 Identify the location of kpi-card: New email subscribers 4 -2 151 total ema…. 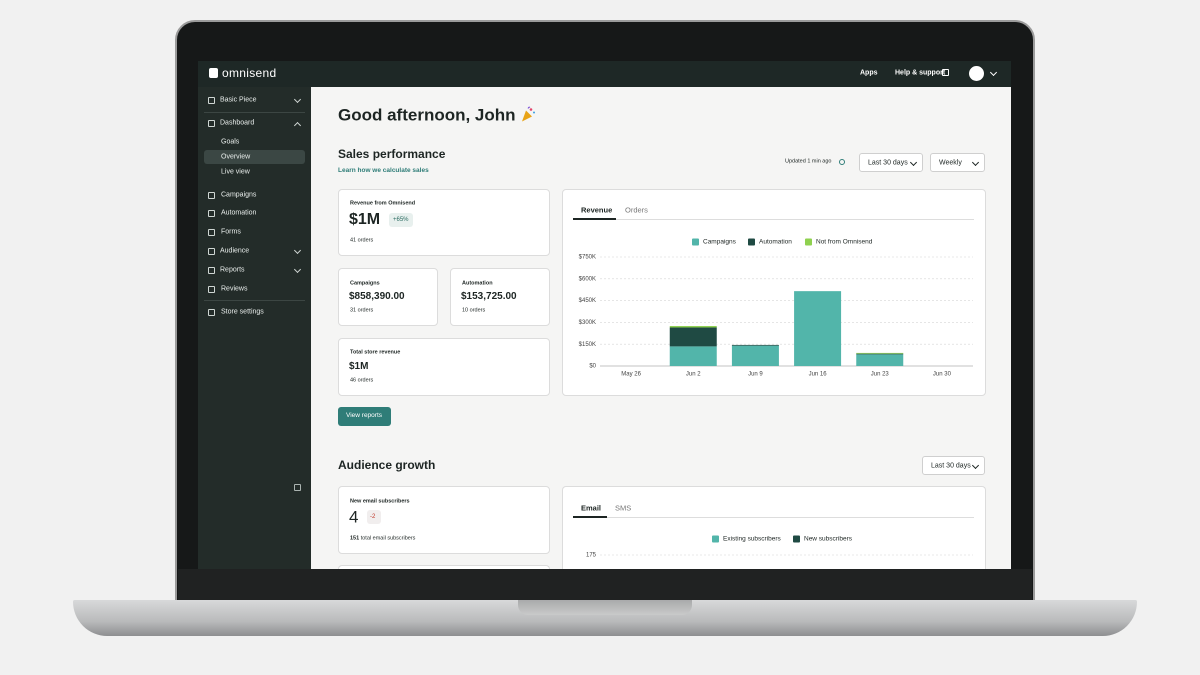
(444, 520).